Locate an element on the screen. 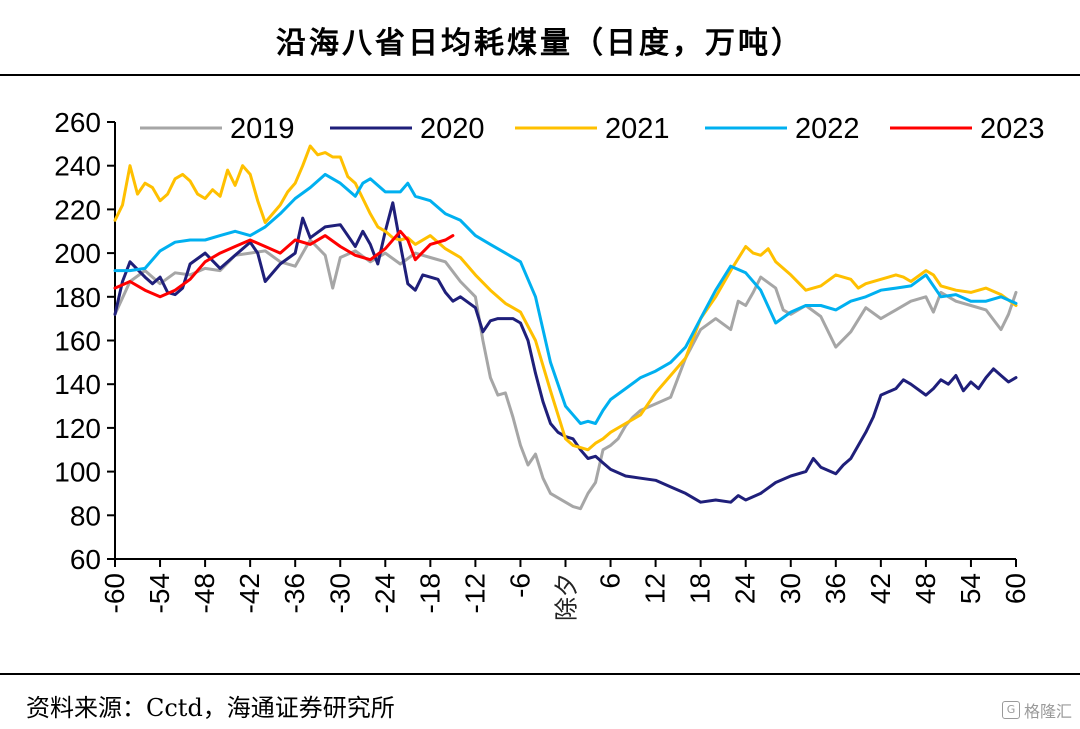 The width and height of the screenshot is (1080, 729). x-tick-label: 18 is located at coordinates (700, 588).